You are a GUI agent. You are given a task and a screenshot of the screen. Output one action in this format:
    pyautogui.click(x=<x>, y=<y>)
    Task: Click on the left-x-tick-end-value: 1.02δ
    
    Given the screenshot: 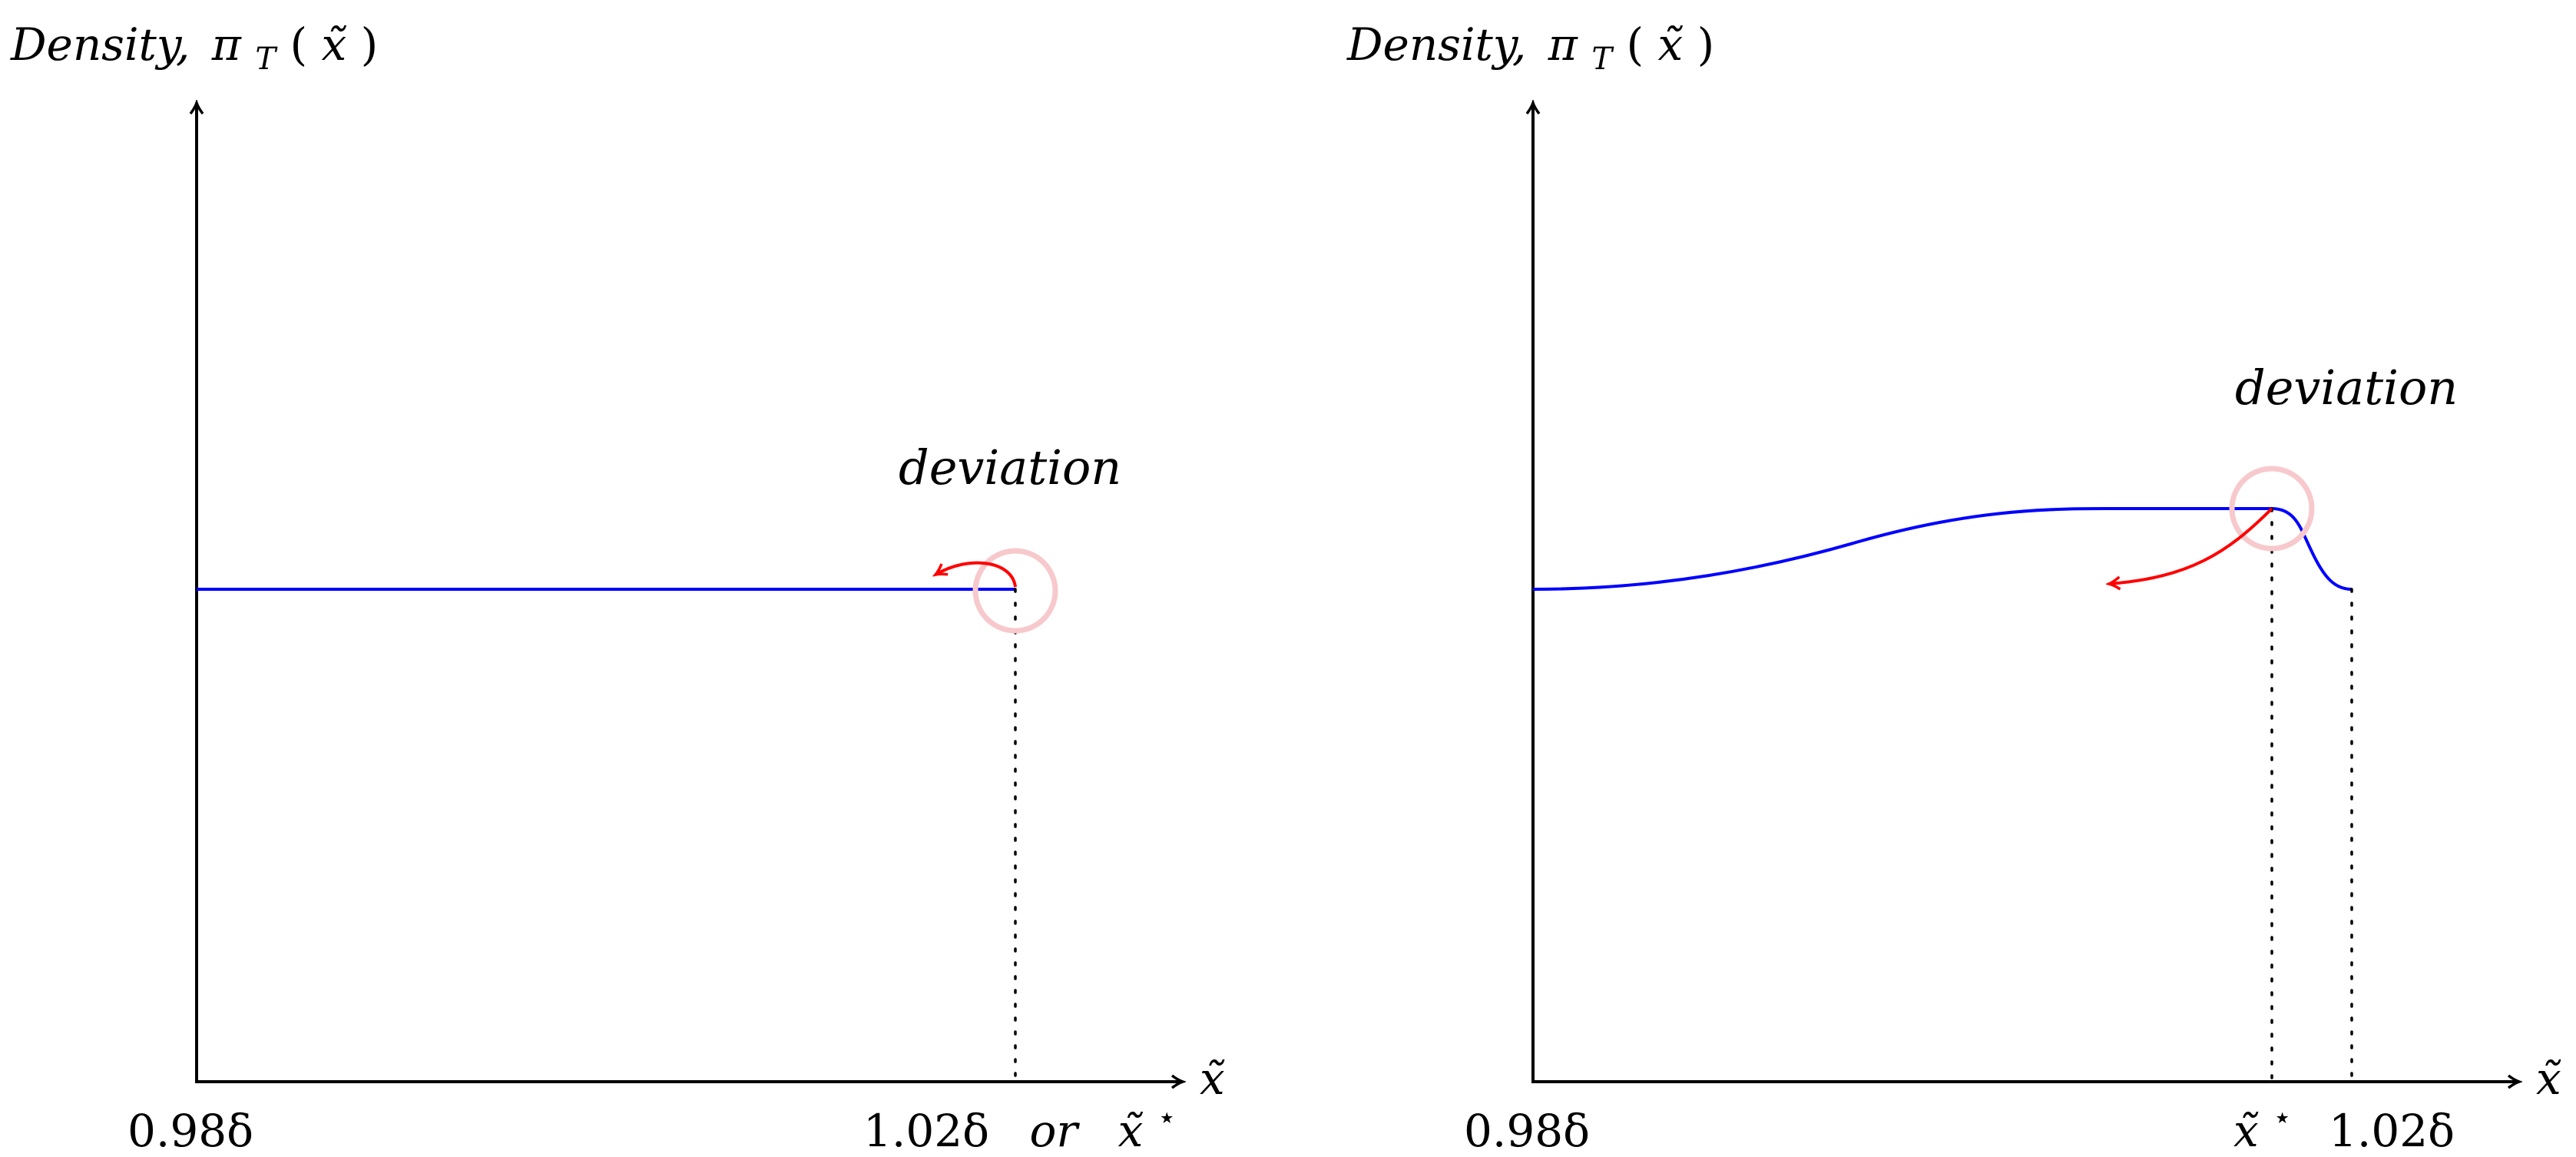 What is the action you would take?
    pyautogui.click(x=926, y=1131)
    